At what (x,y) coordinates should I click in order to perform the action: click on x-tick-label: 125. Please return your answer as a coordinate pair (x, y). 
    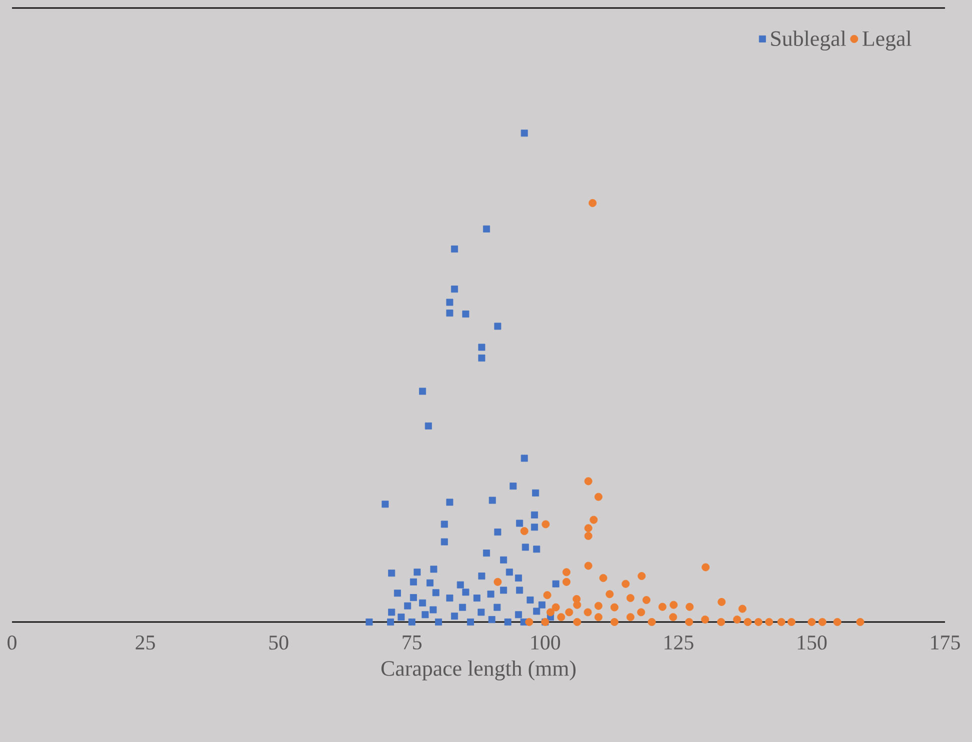
    Looking at the image, I should click on (679, 643).